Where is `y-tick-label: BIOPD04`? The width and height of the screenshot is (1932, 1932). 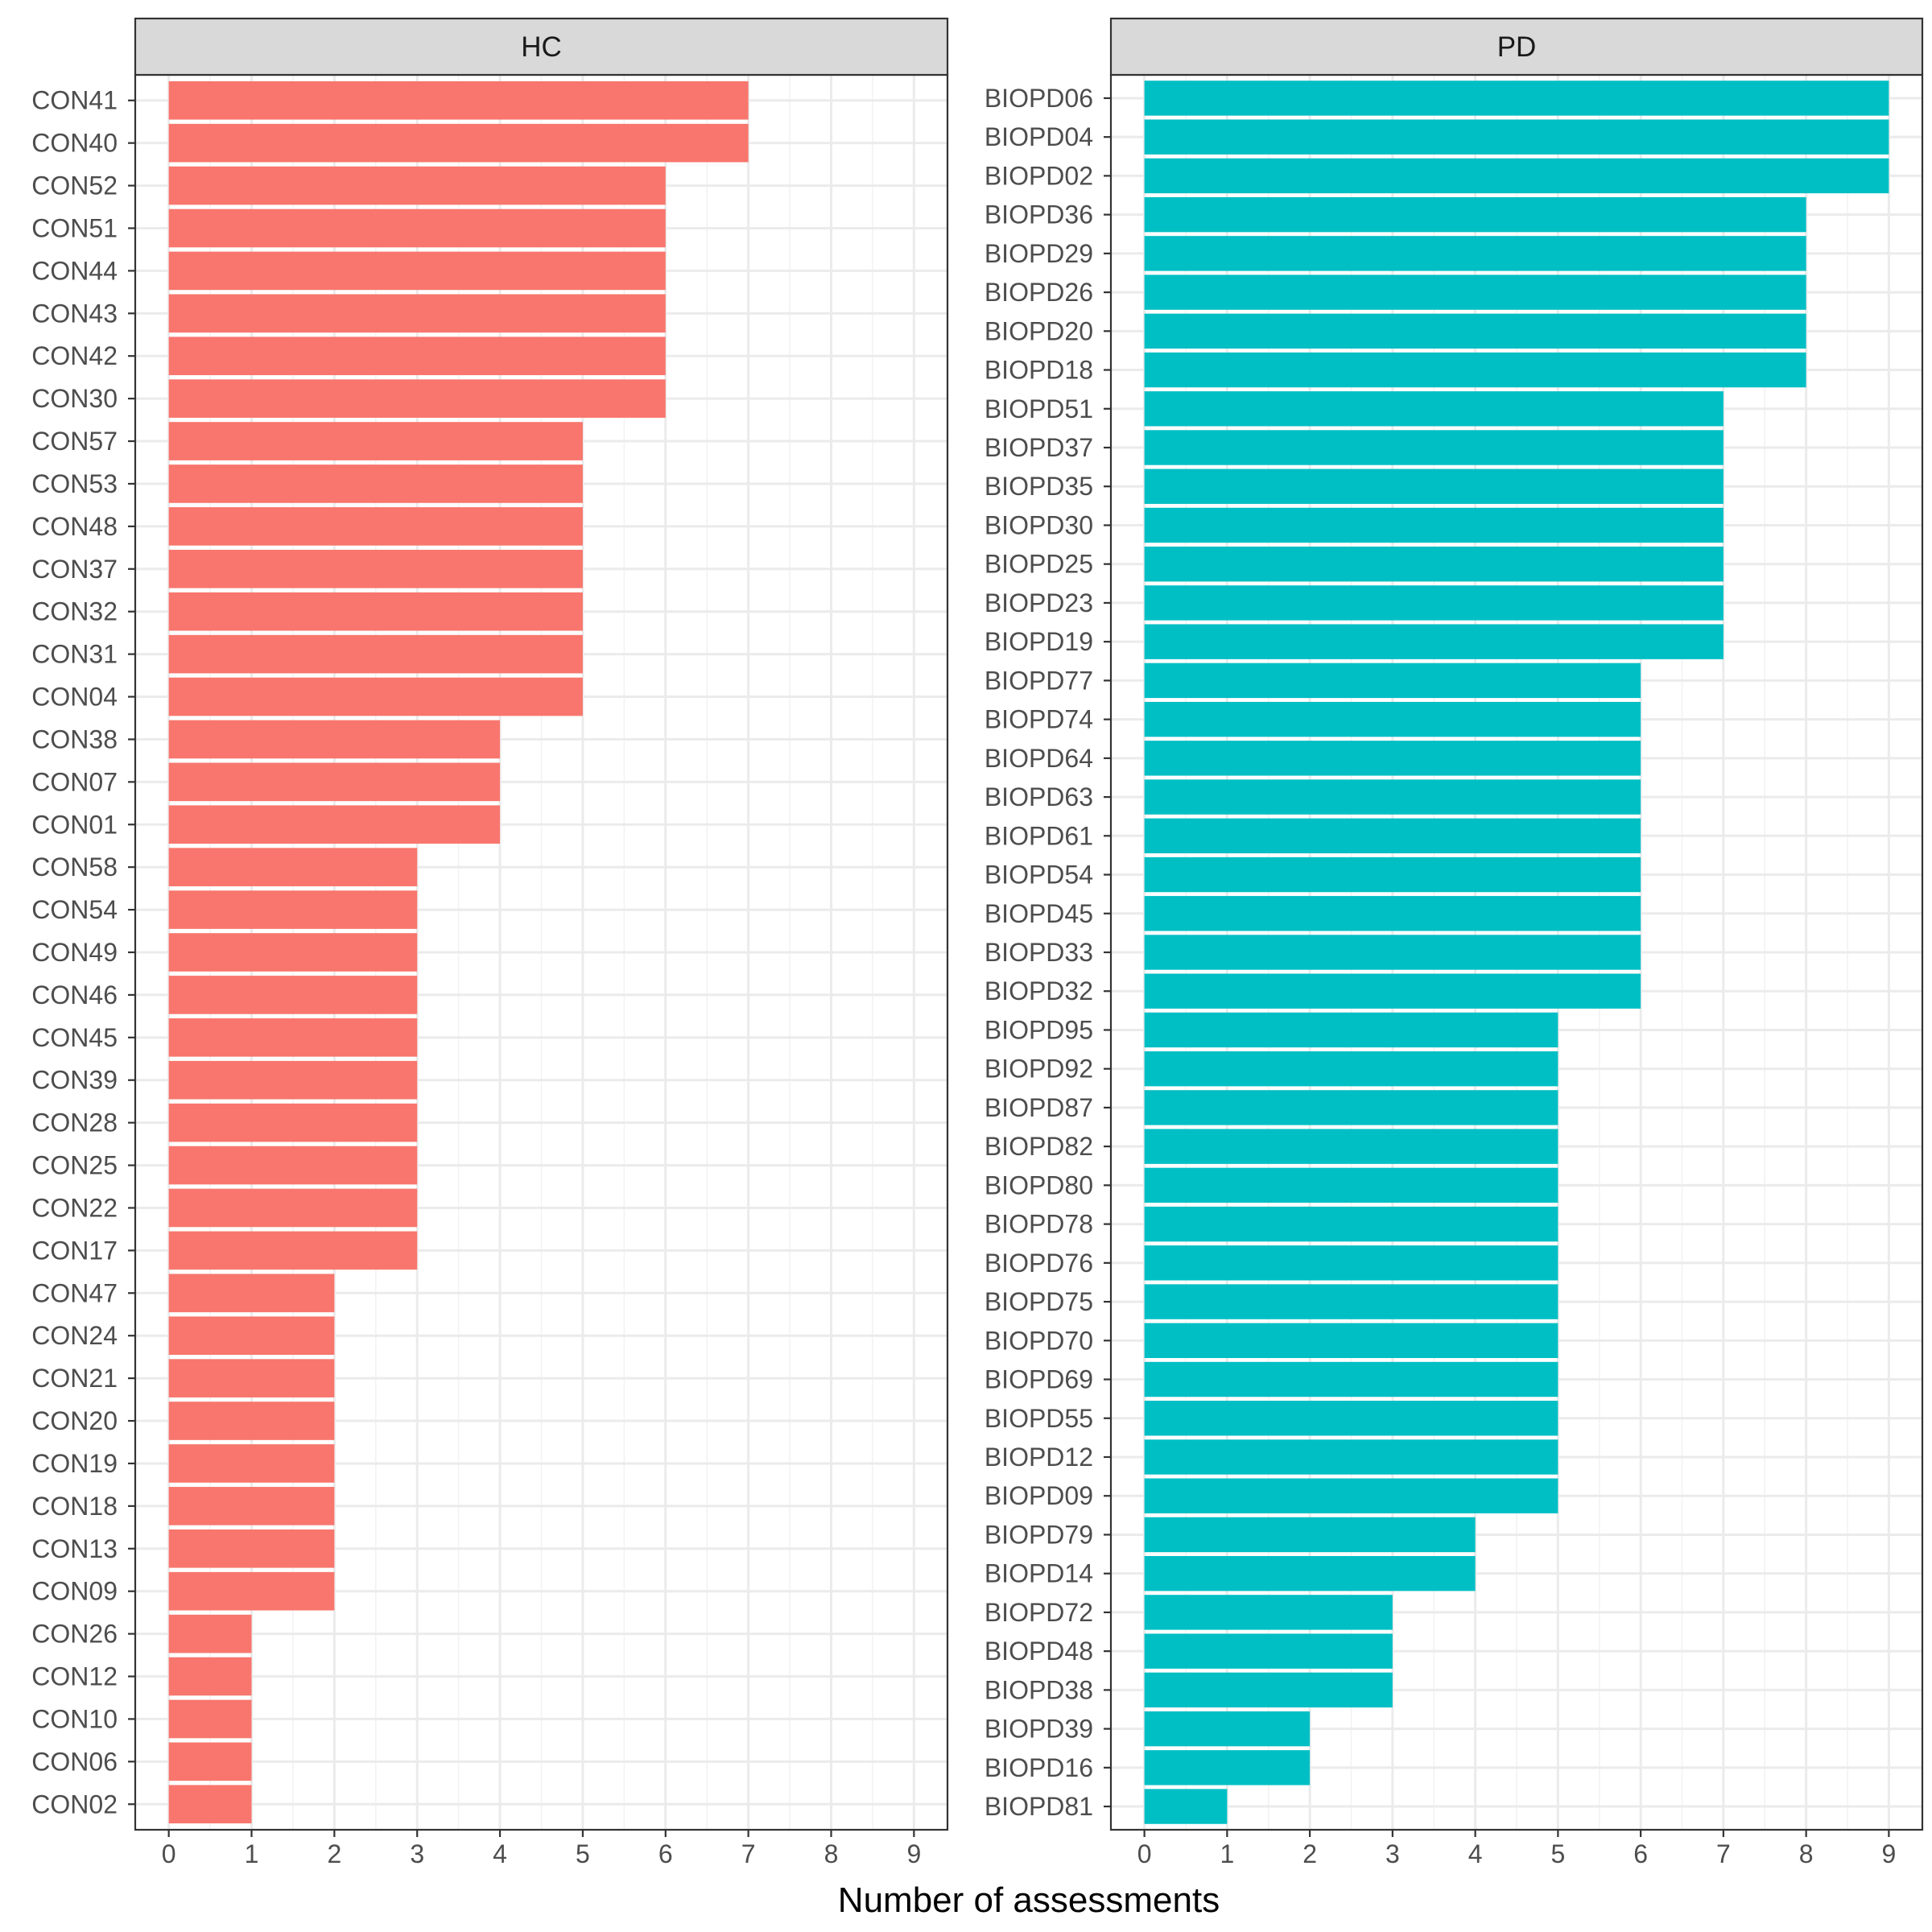
y-tick-label: BIOPD04 is located at coordinates (1039, 136).